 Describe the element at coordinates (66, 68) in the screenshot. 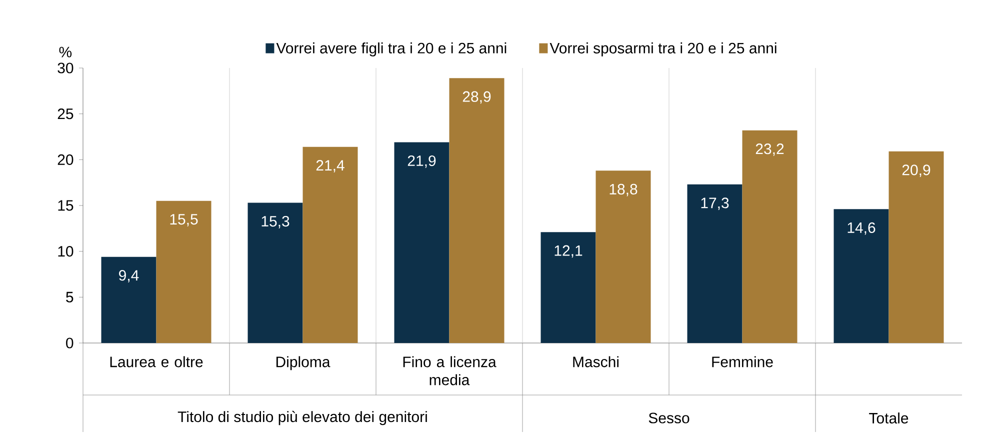

I see `y-tick-label: 30` at that location.